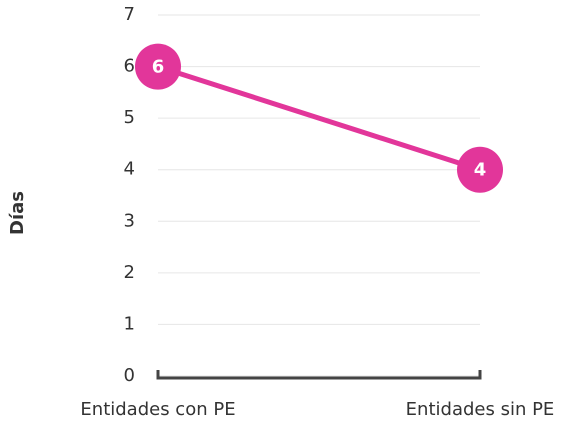 Image resolution: width=579 pixels, height=426 pixels. Describe the element at coordinates (129, 323) in the screenshot. I see `y-tick-label: 1` at that location.